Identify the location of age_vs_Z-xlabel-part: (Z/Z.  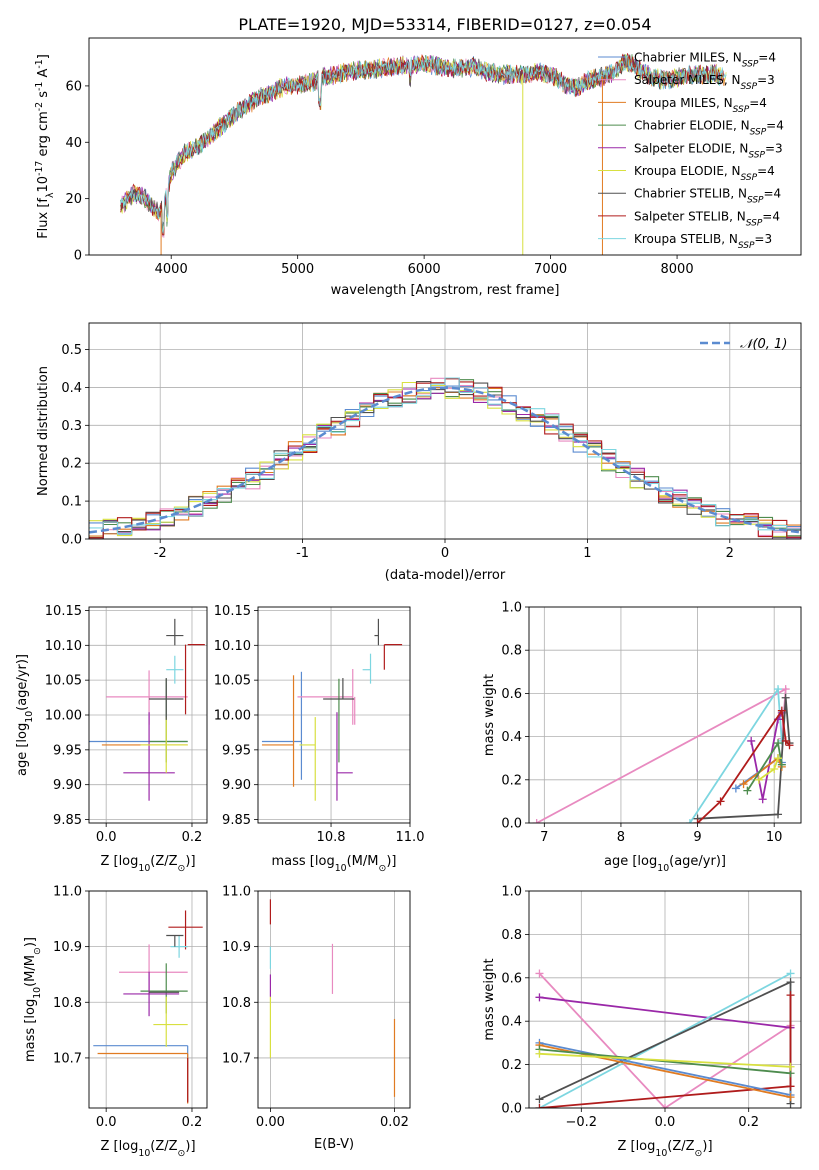
(163, 861).